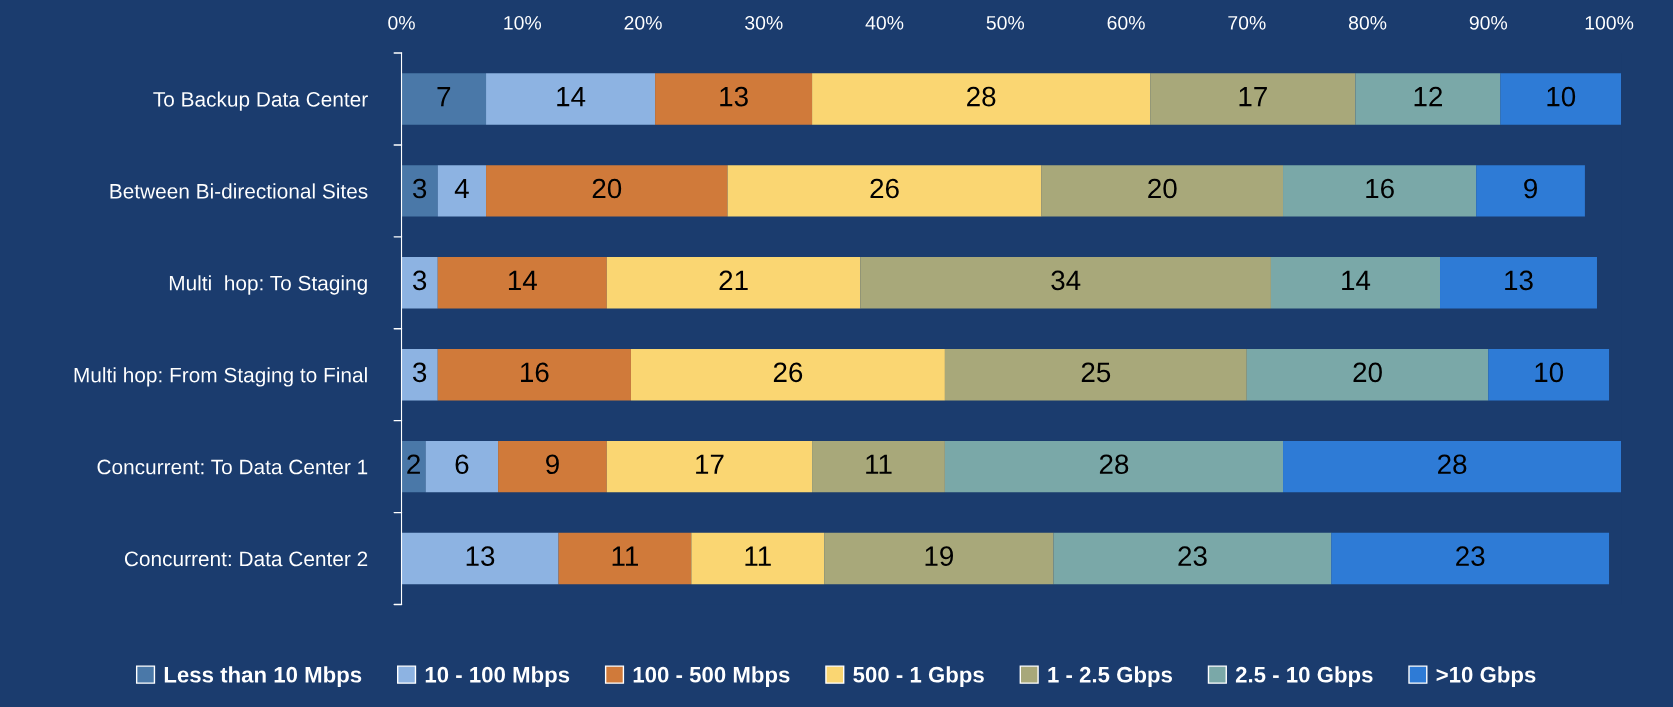 Image resolution: width=1673 pixels, height=707 pixels. Describe the element at coordinates (1488, 22) in the screenshot. I see `x-tick-label: 90%` at that location.